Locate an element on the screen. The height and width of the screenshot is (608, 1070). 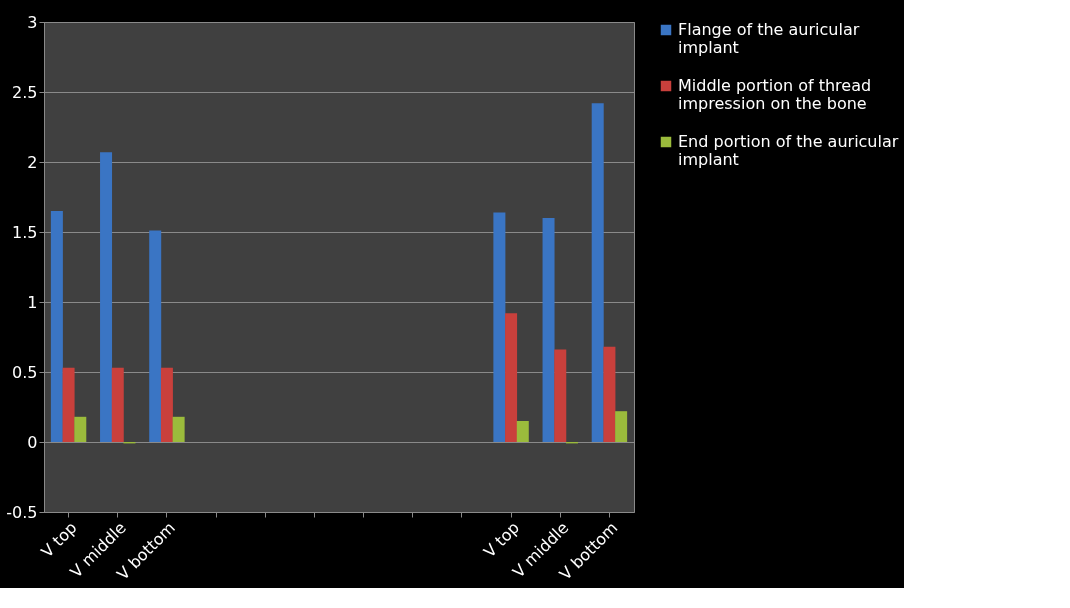
legend-label: Middle portion of thread impression on the bone is located at coordinates (775, 94).